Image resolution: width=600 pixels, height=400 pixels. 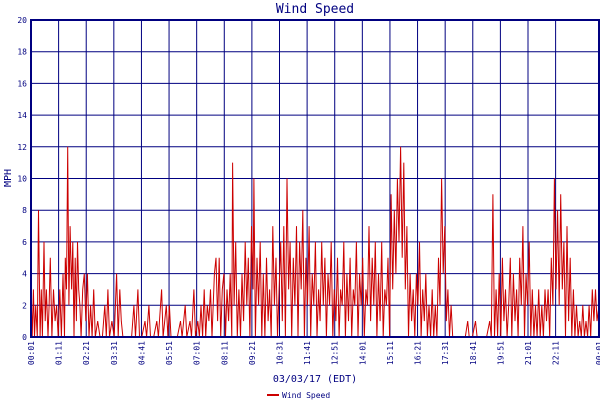 I want to click on x-tick-label: 03:31, so click(x=114, y=353).